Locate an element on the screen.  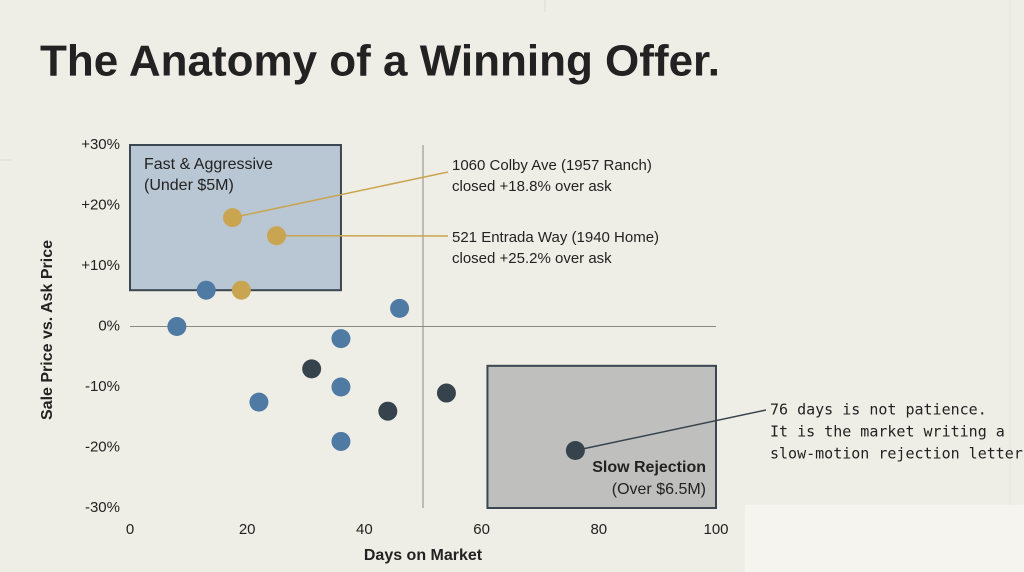
x-tick-label: 40 is located at coordinates (364, 529).